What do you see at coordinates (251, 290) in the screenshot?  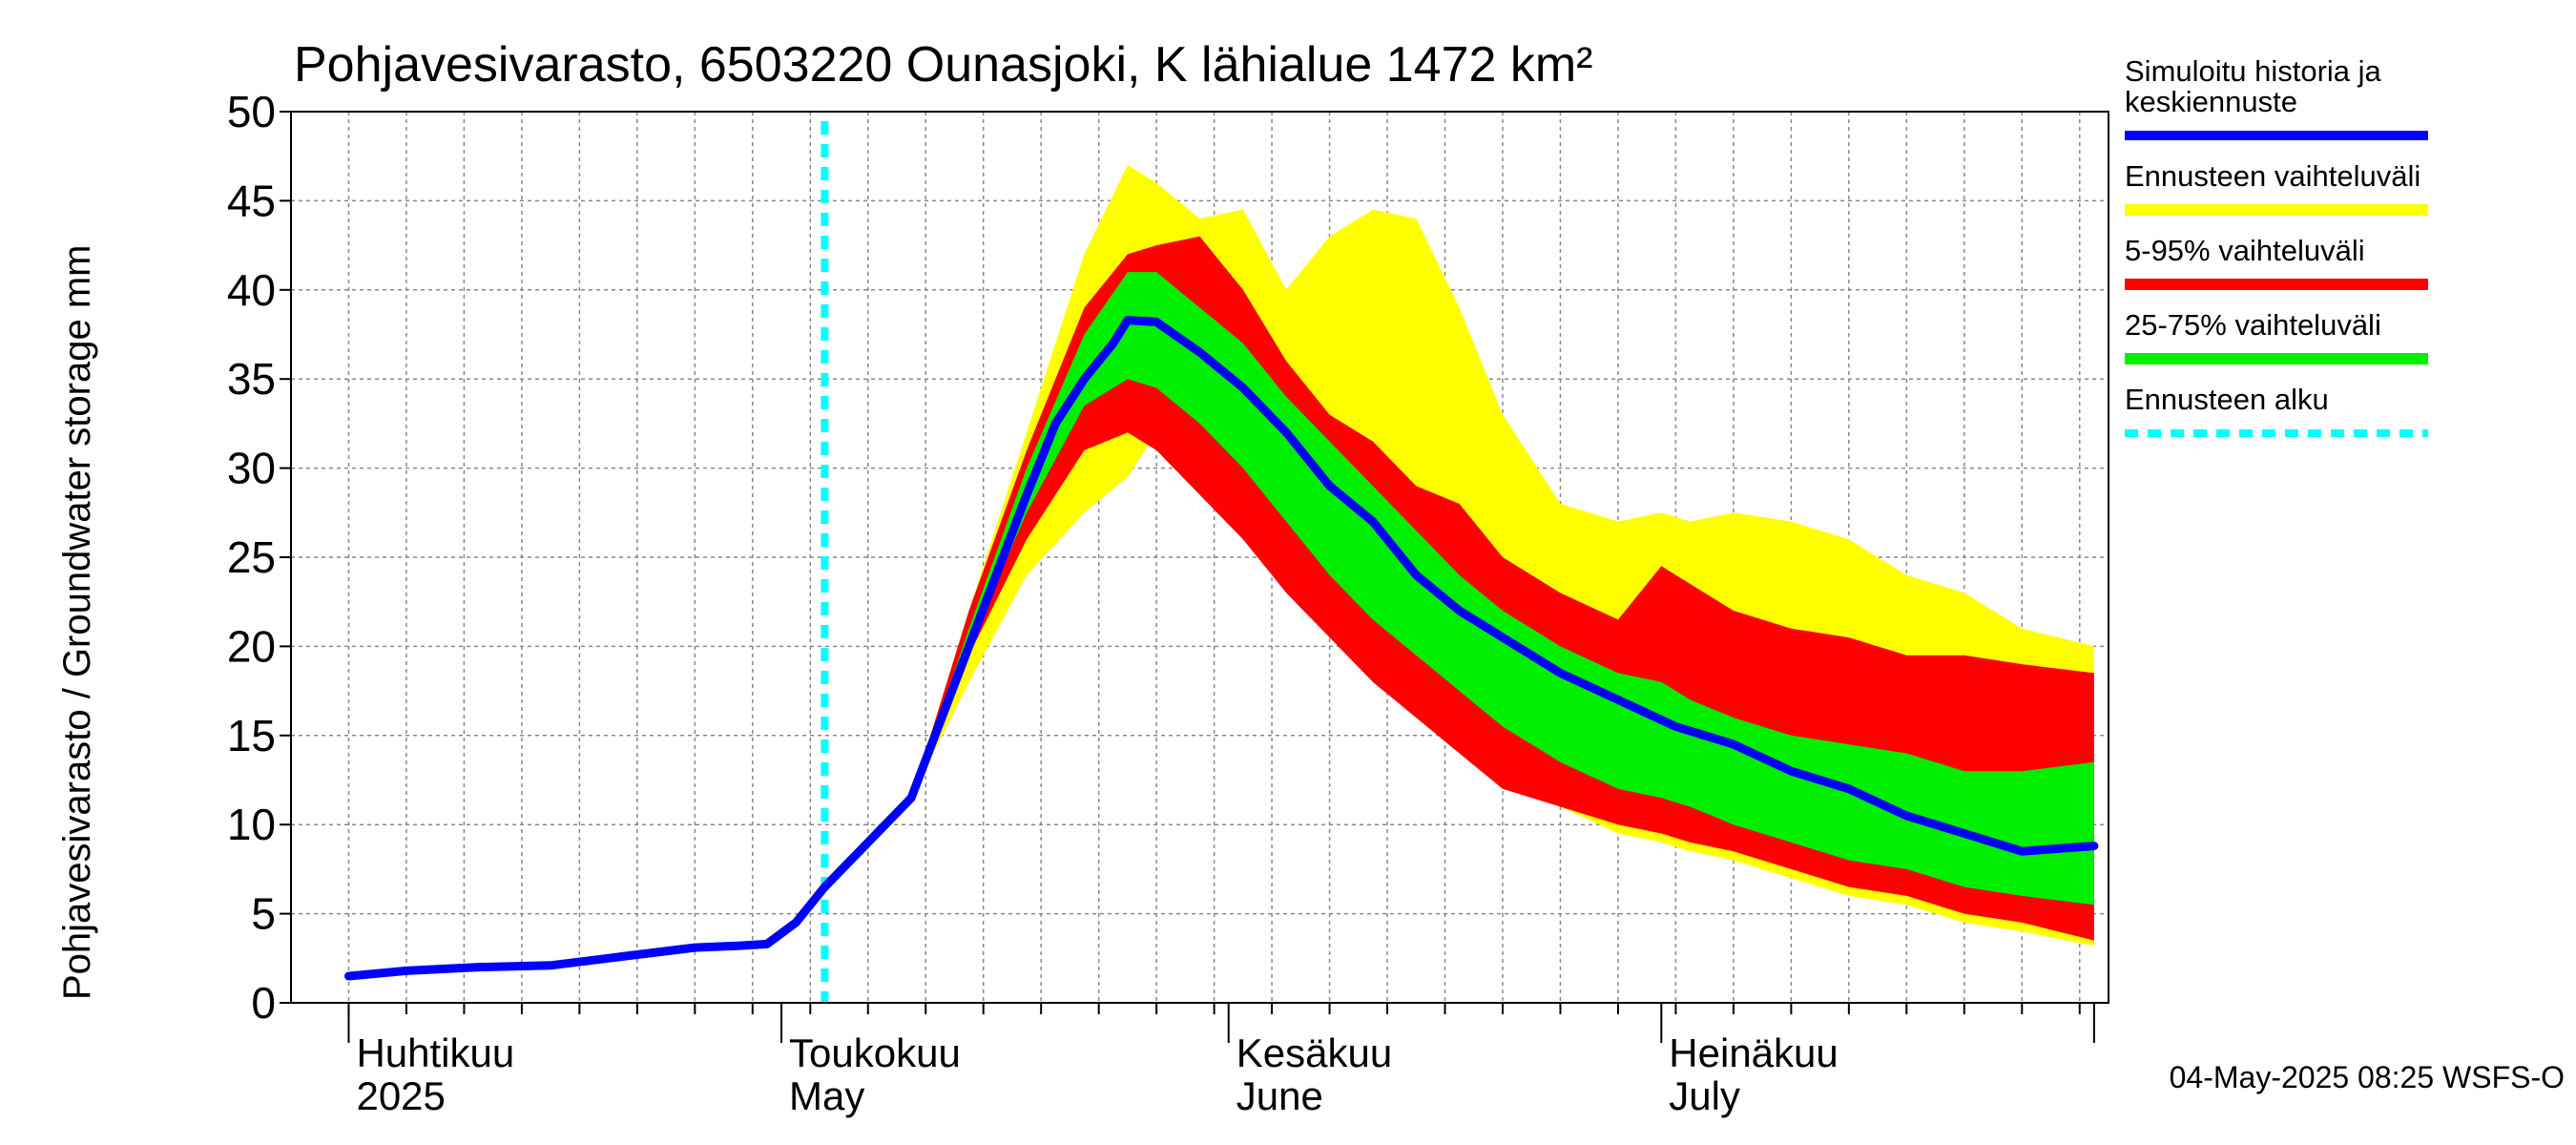 I see `y-tick-label: 40` at bounding box center [251, 290].